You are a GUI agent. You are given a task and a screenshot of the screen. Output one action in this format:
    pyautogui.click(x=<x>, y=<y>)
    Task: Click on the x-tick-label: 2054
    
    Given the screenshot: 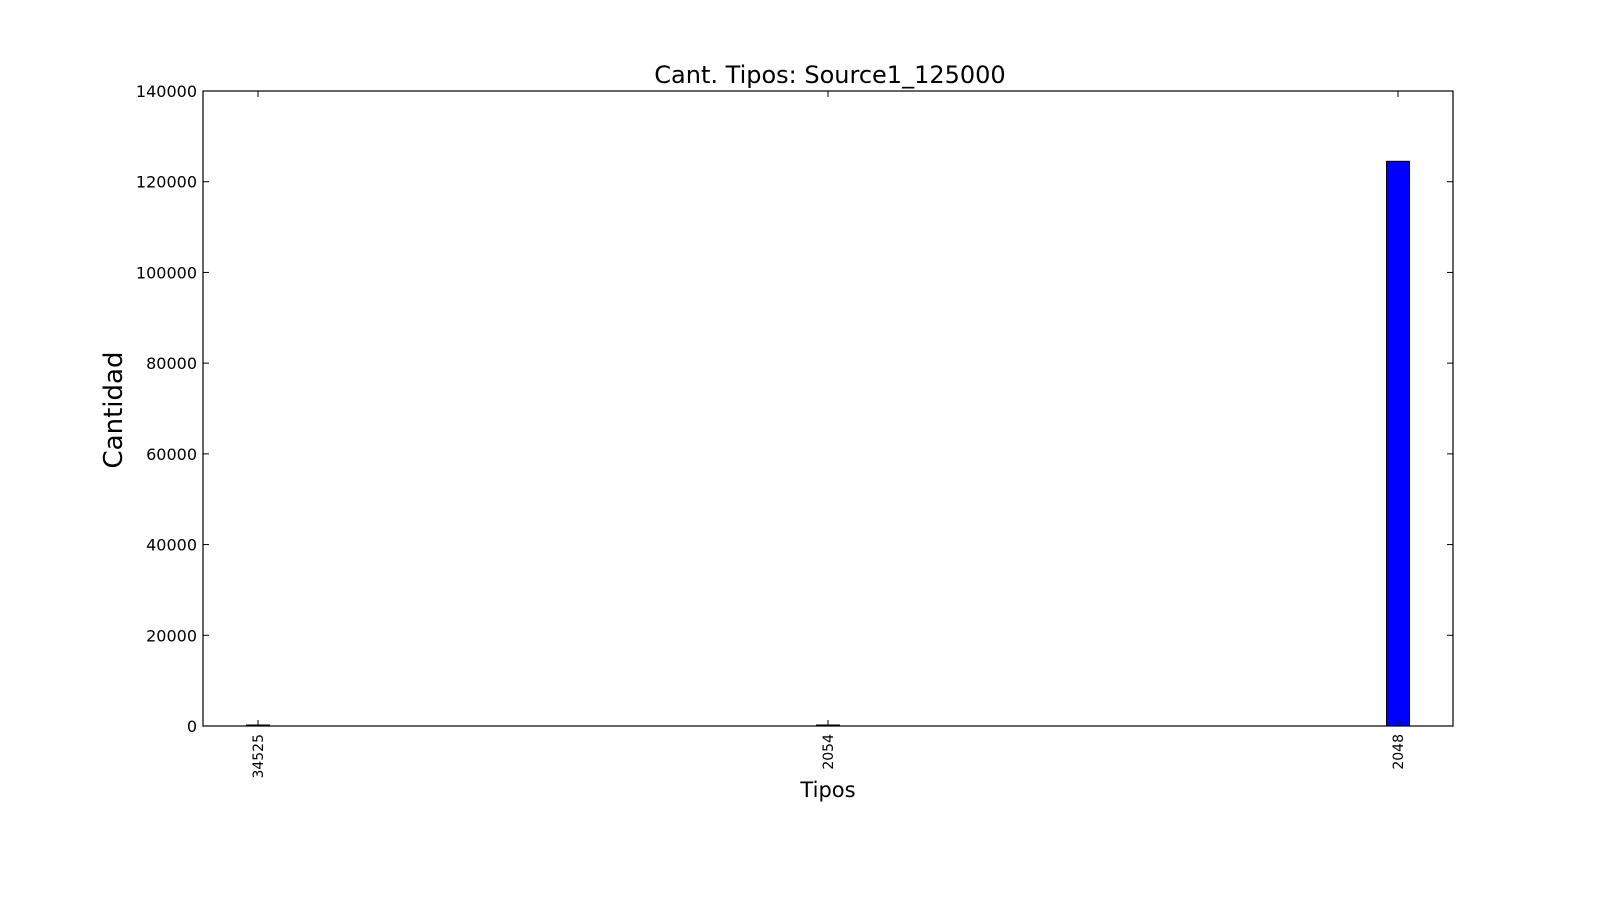 What is the action you would take?
    pyautogui.click(x=829, y=752)
    